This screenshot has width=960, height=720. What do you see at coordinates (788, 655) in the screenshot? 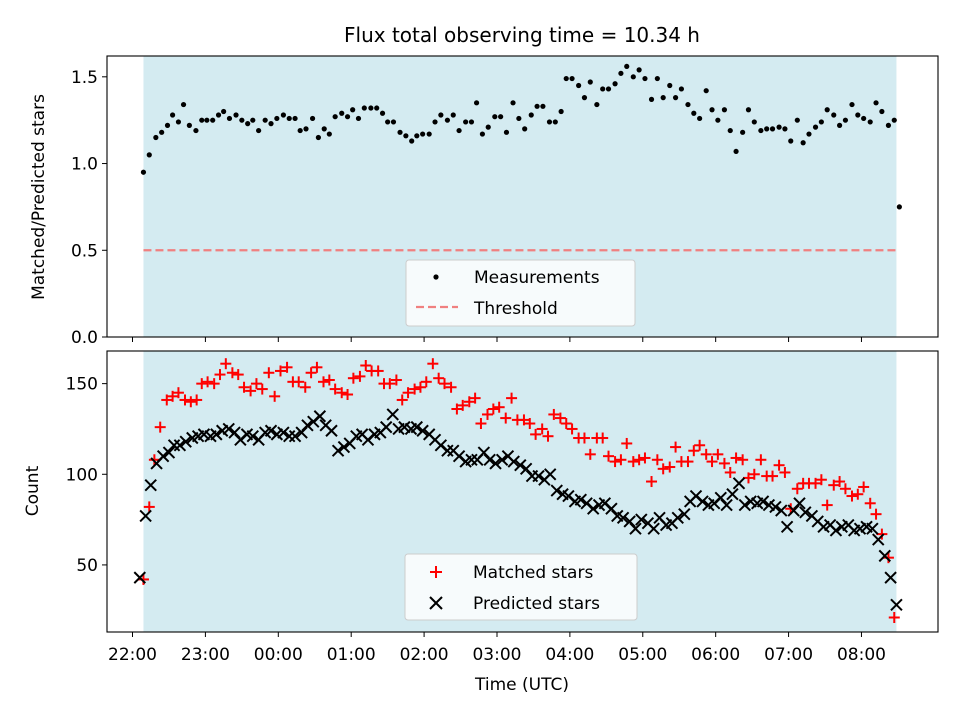
I see `x-tick-label: 07:00` at bounding box center [788, 655].